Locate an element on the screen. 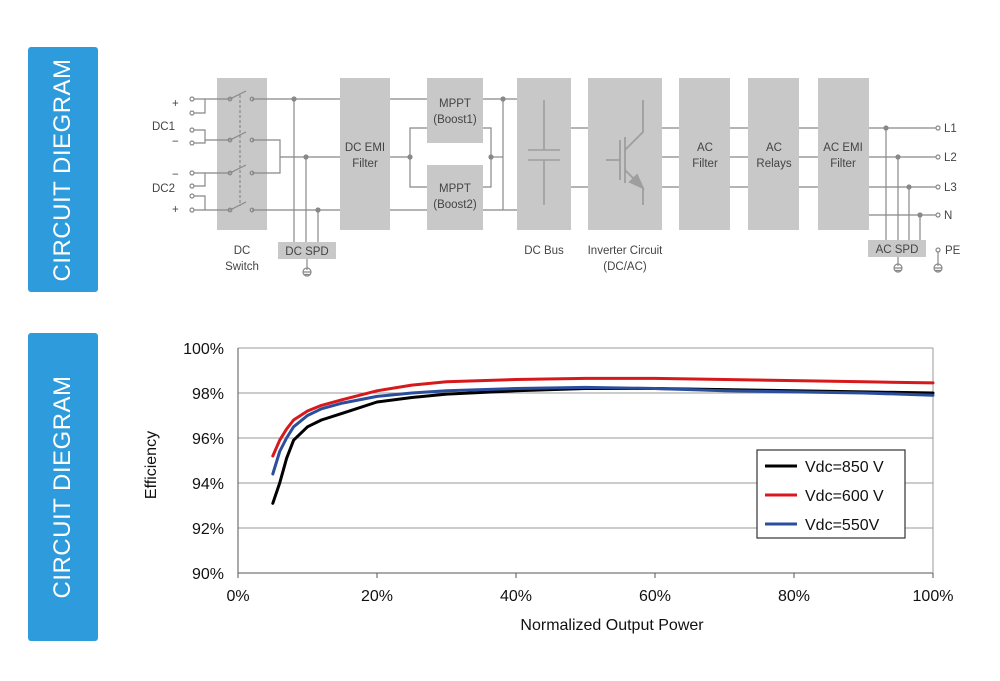 This screenshot has height=681, width=1000. x-tick-label: 20% is located at coordinates (377, 596).